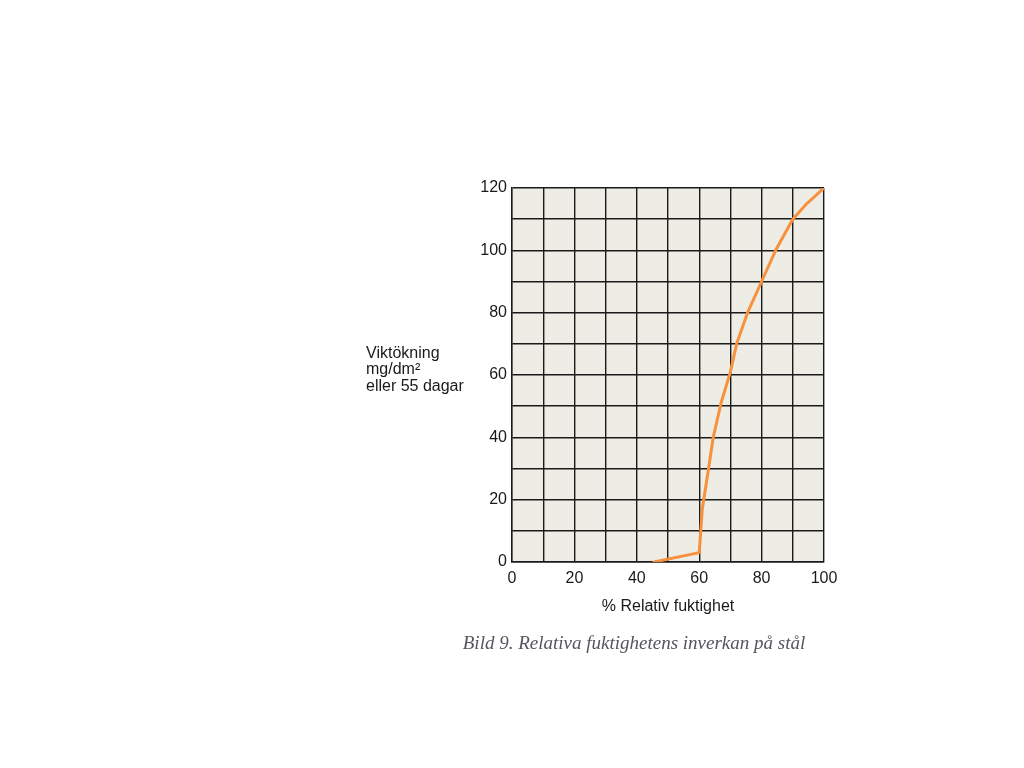 This screenshot has width=1024, height=768. What do you see at coordinates (415, 368) in the screenshot?
I see `y-axis-title: Viktökning mg/dm² eller 55 dagar` at bounding box center [415, 368].